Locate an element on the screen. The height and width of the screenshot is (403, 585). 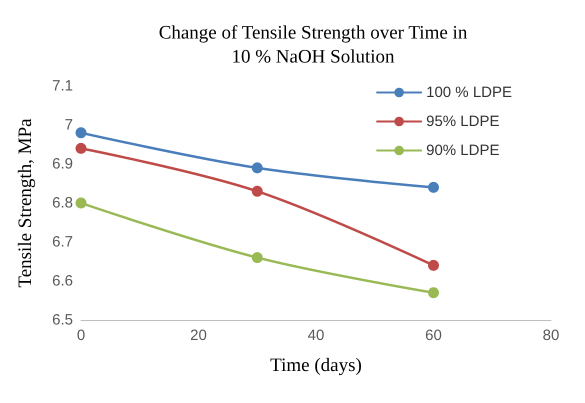
legend-label: 100 % LDPE is located at coordinates (469, 92).